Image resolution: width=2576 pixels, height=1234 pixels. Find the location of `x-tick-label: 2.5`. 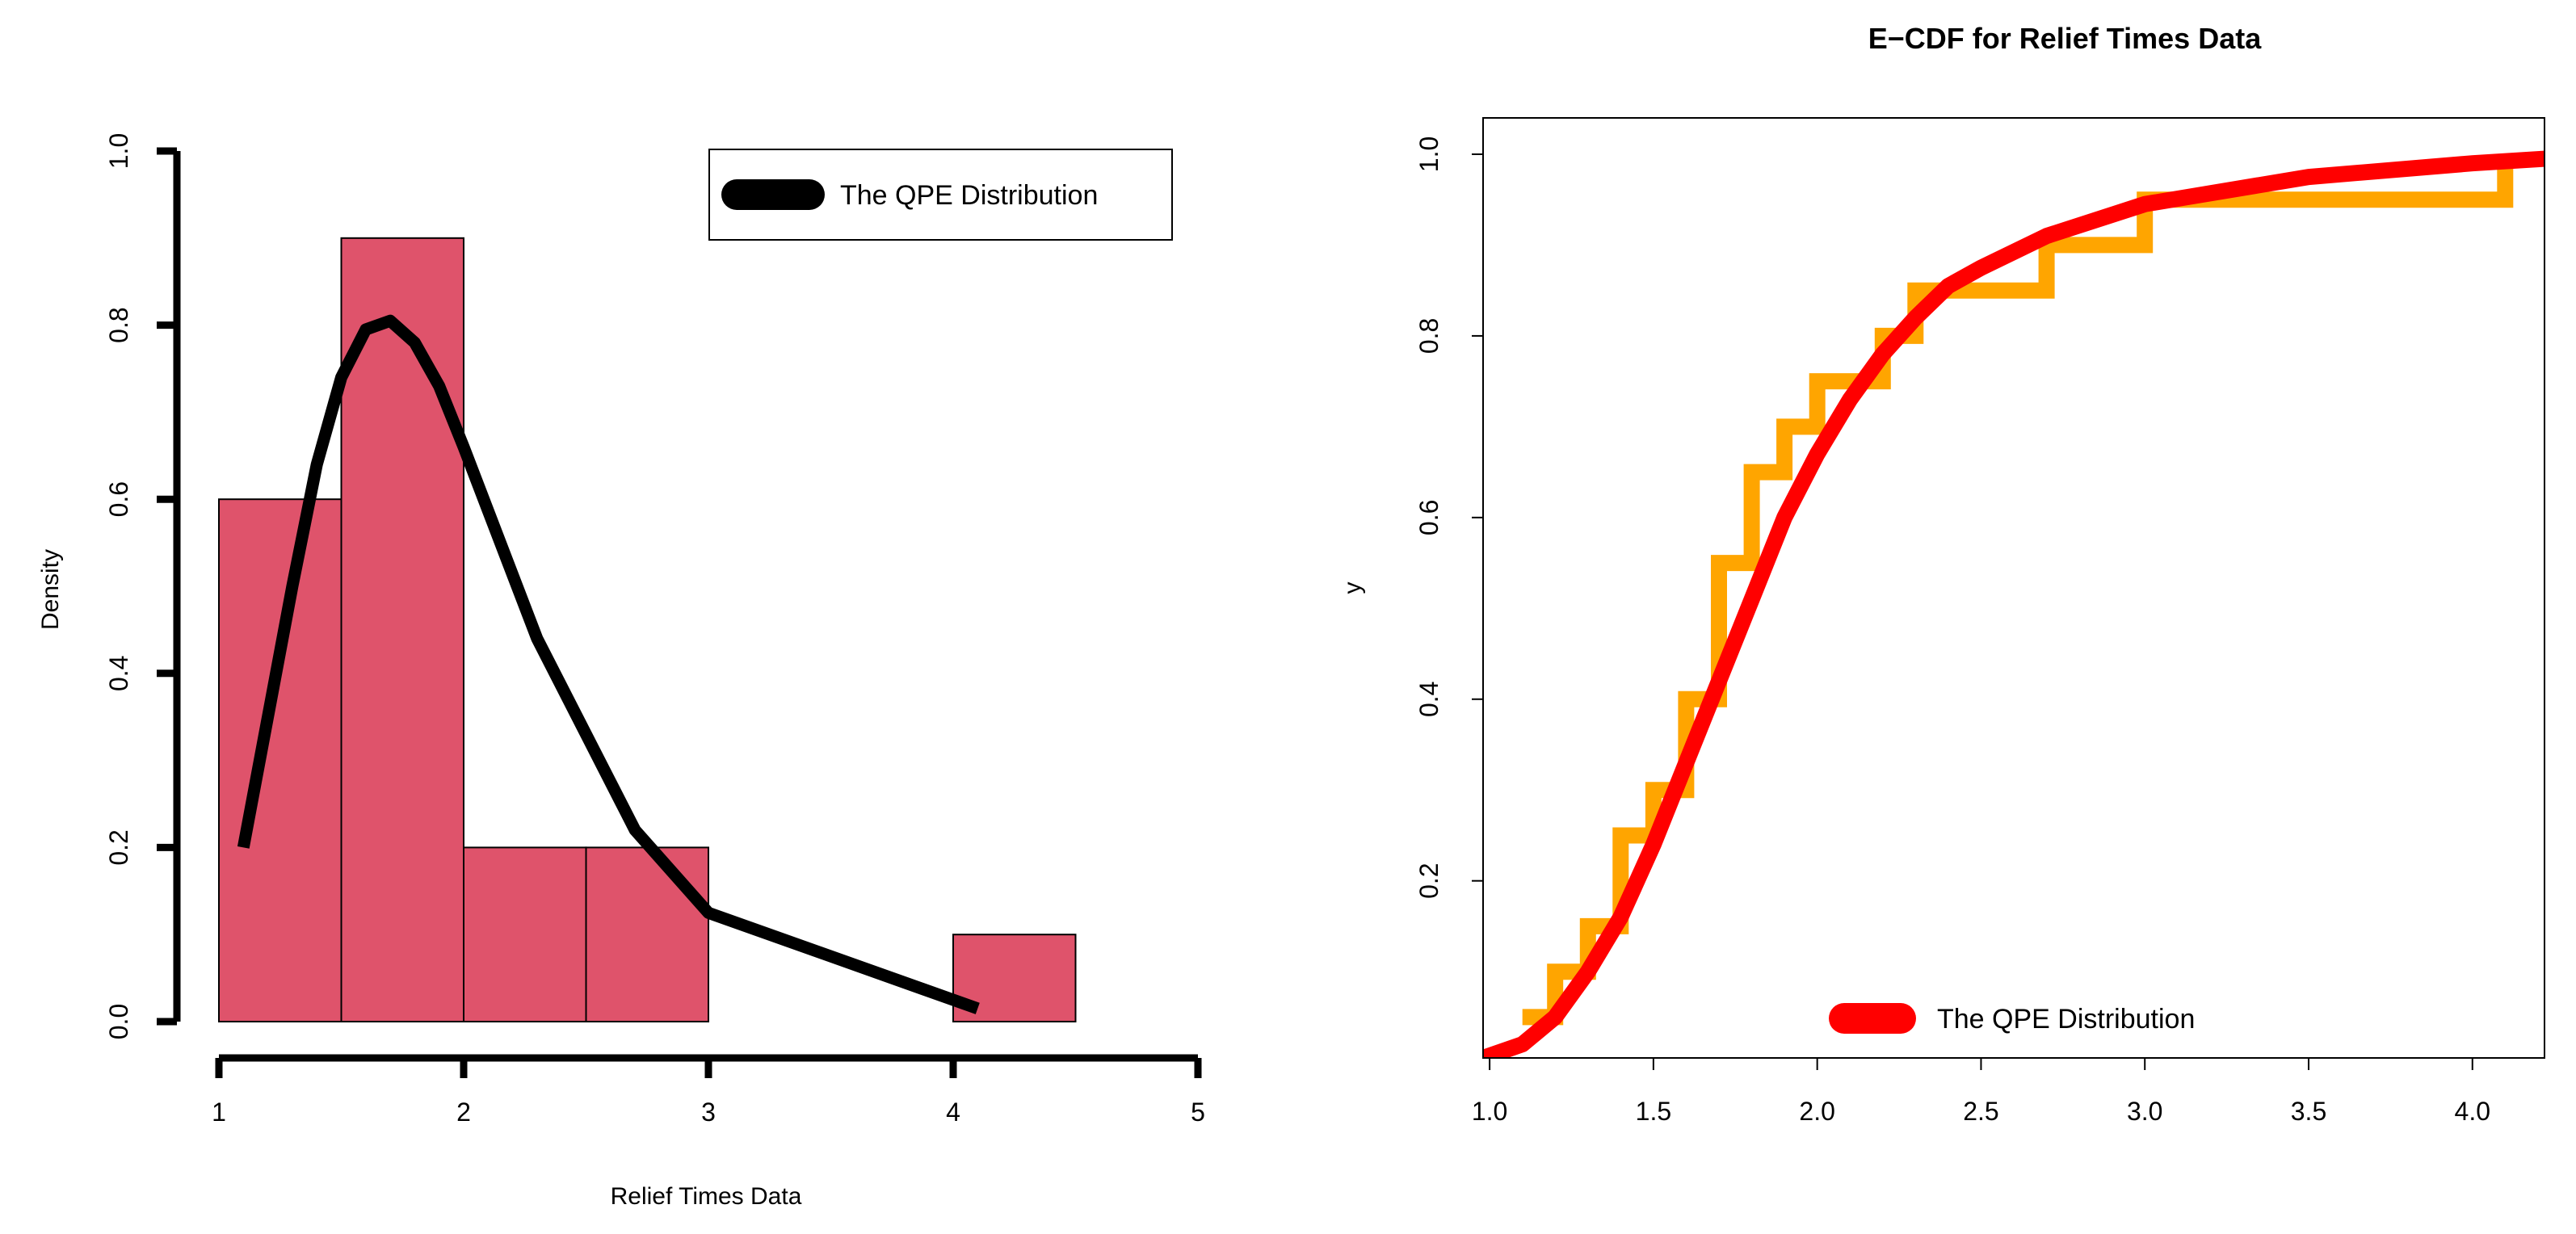

x-tick-label: 2.5 is located at coordinates (1981, 1111).